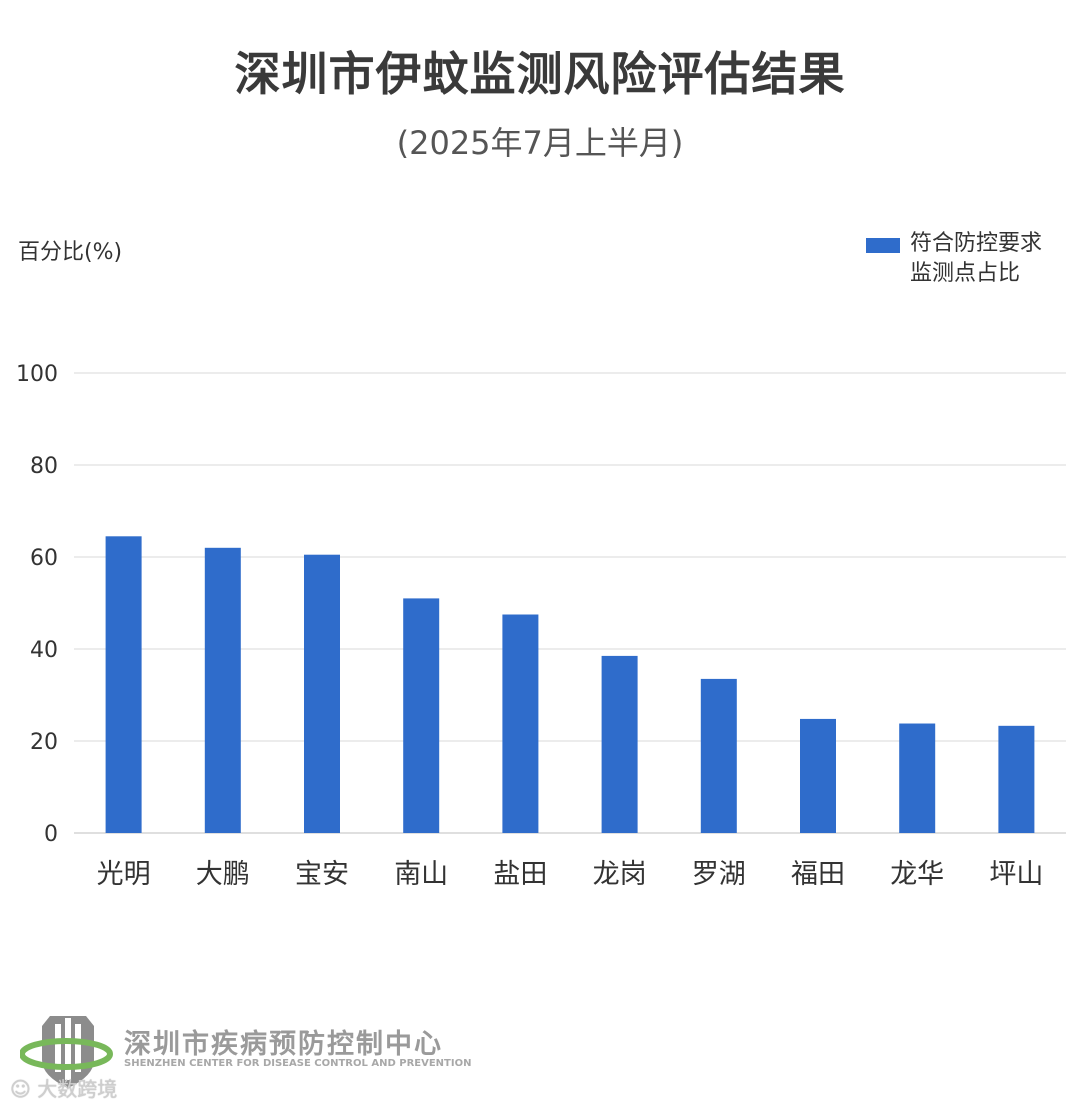  What do you see at coordinates (917, 874) in the screenshot?
I see `x-tick-label: 龙华` at bounding box center [917, 874].